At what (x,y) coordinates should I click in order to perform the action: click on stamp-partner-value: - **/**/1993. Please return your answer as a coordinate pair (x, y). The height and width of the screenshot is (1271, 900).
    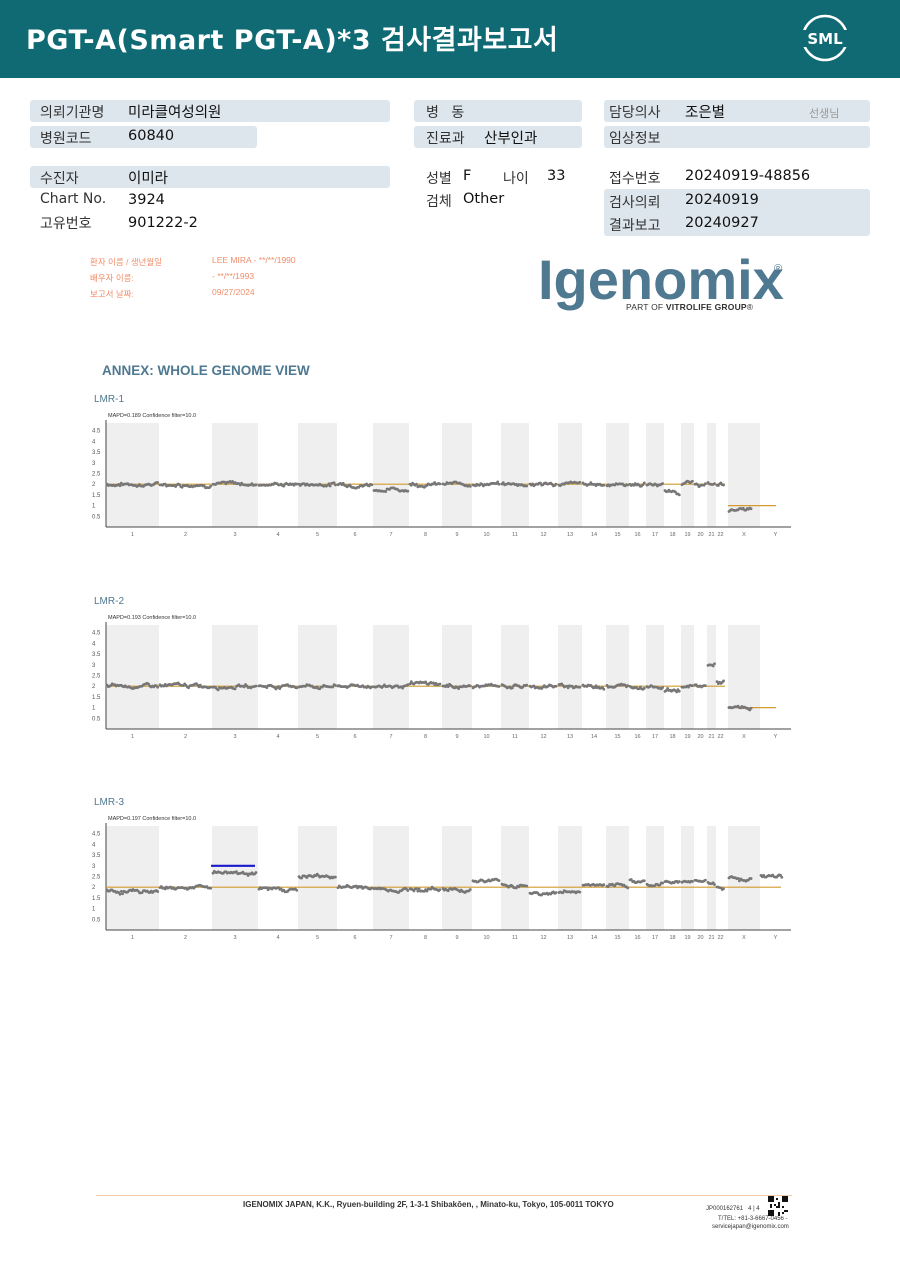
    Looking at the image, I should click on (233, 276).